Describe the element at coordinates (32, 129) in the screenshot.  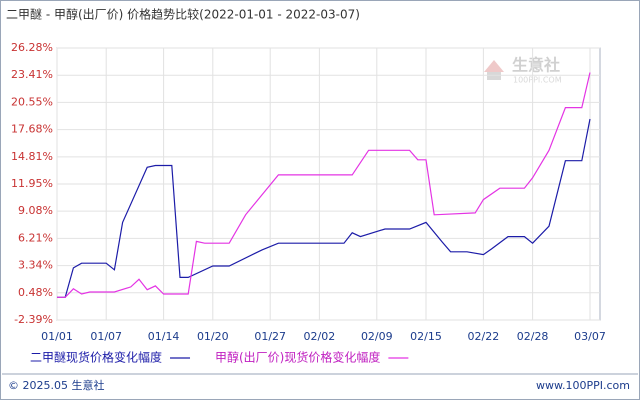
I see `y-tick-label: 17.68%` at that location.